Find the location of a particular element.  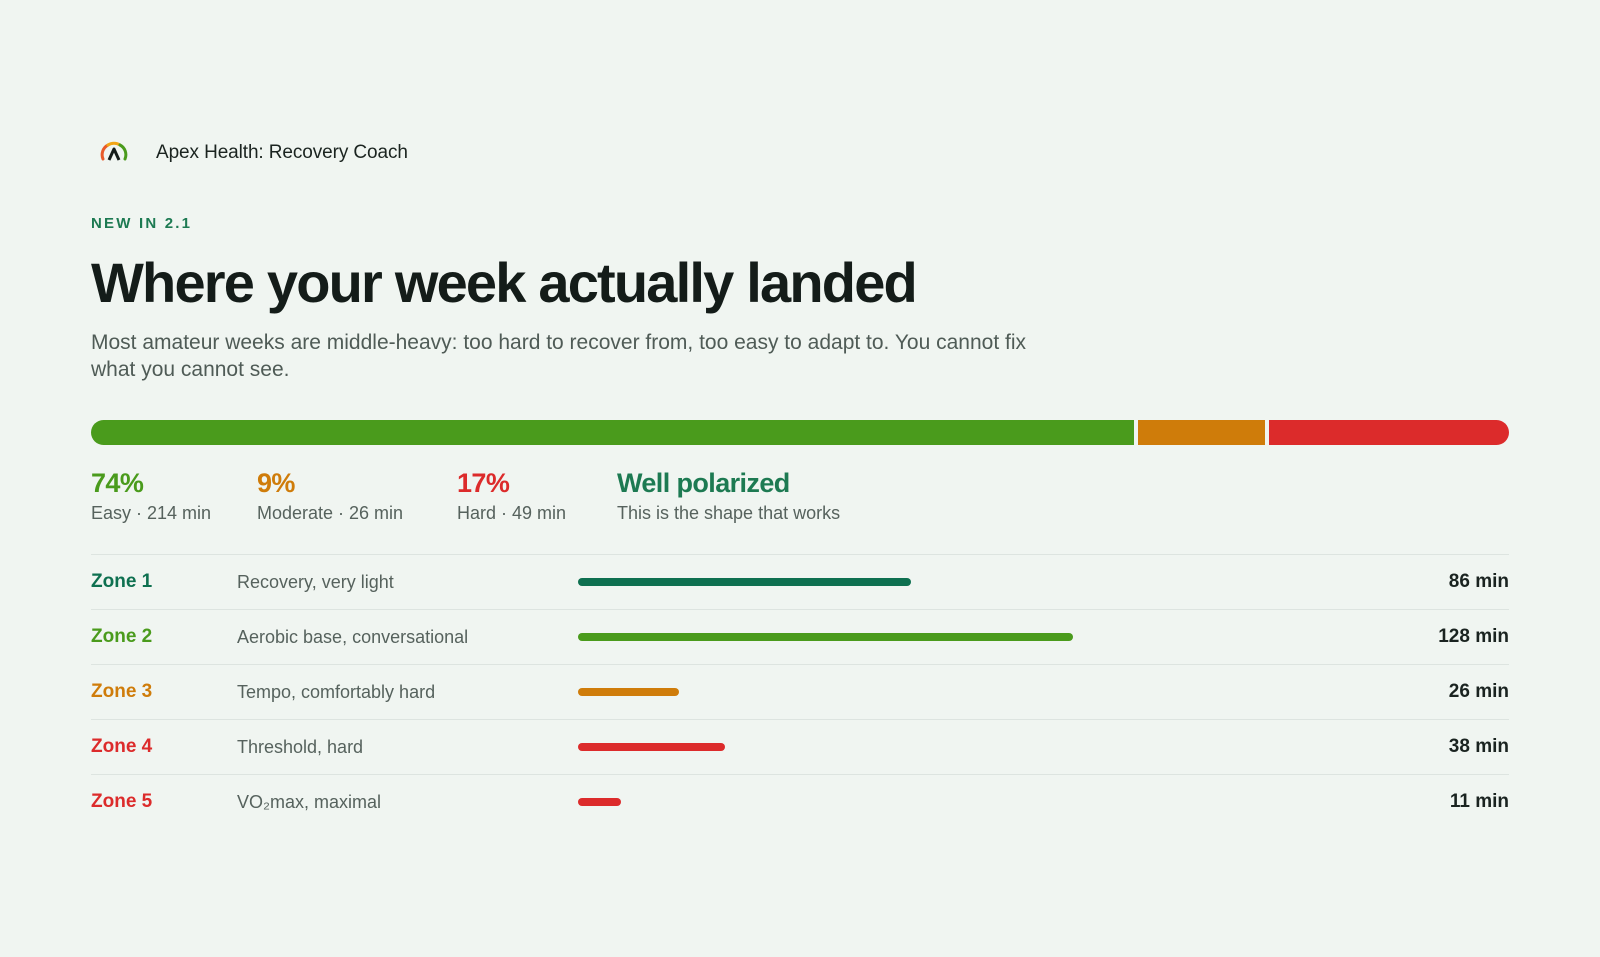

apex-arc-logo-icon is located at coordinates (114, 151).